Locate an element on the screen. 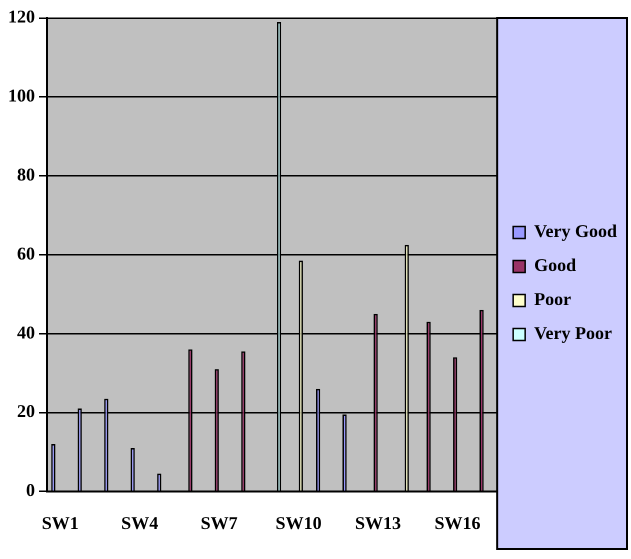 The width and height of the screenshot is (631, 559). legend-label: Good is located at coordinates (555, 265).